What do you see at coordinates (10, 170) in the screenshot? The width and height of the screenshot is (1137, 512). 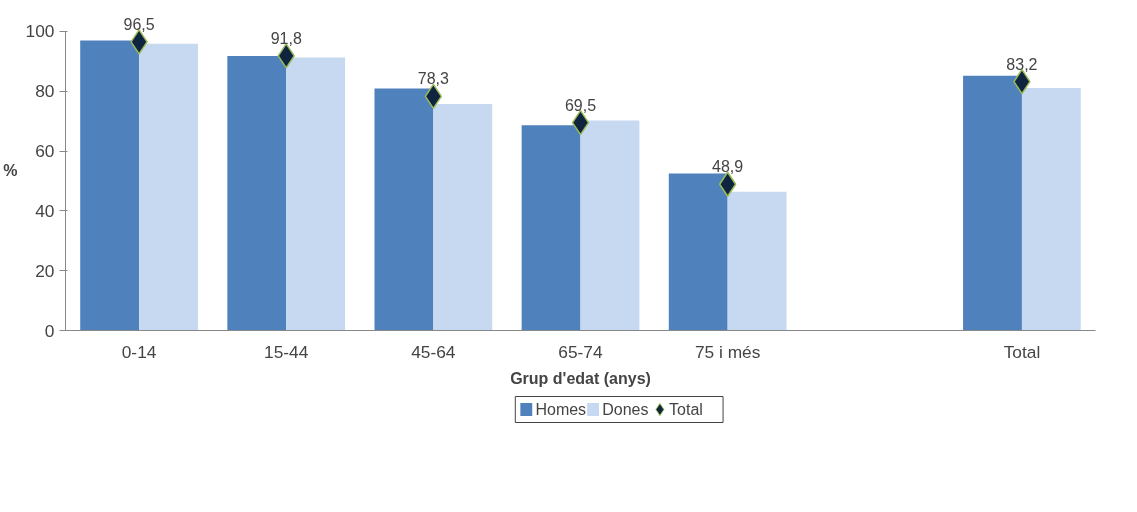 I see `y-axis-title: %` at bounding box center [10, 170].